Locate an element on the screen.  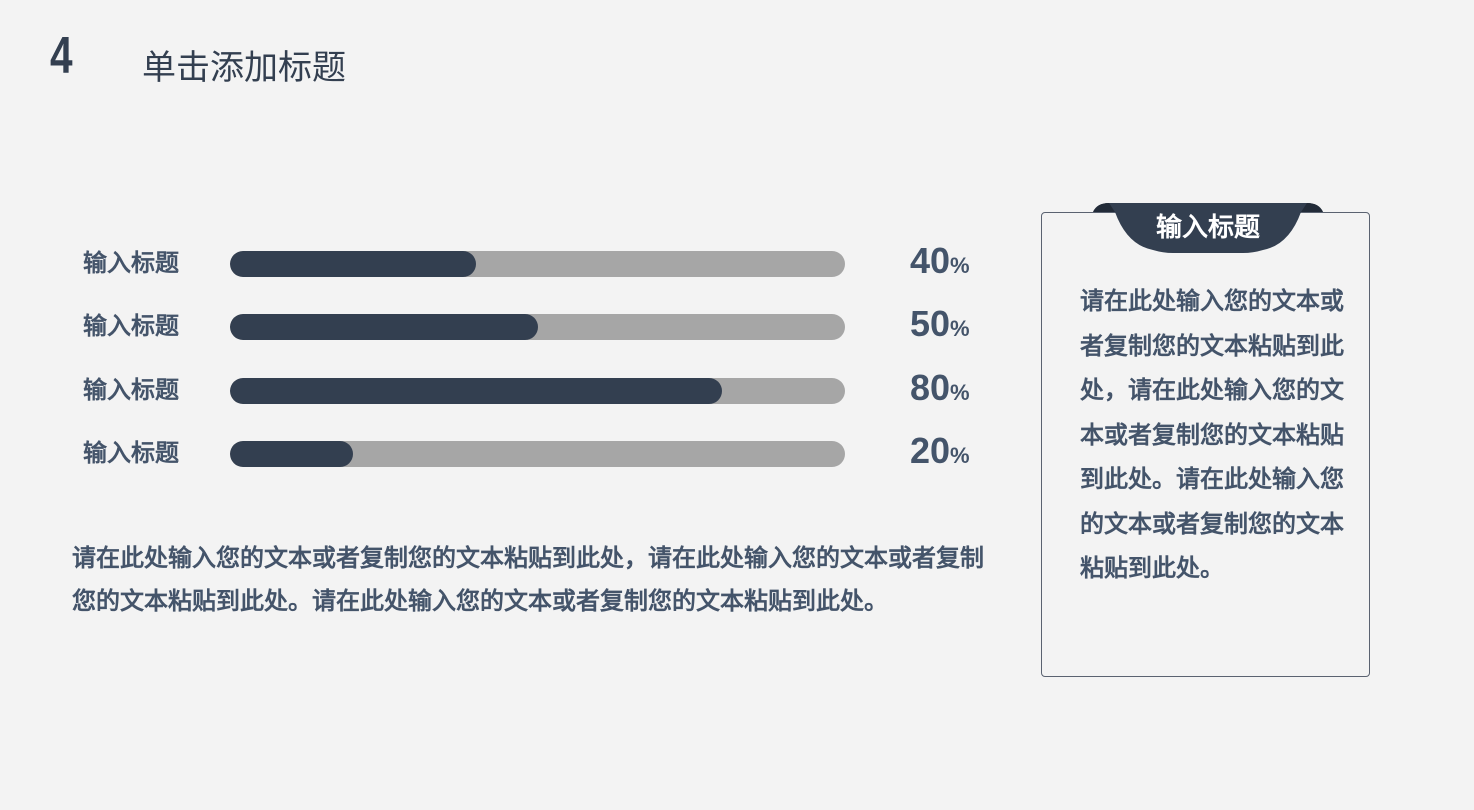
bar-value: 20% is located at coordinates (940, 451).